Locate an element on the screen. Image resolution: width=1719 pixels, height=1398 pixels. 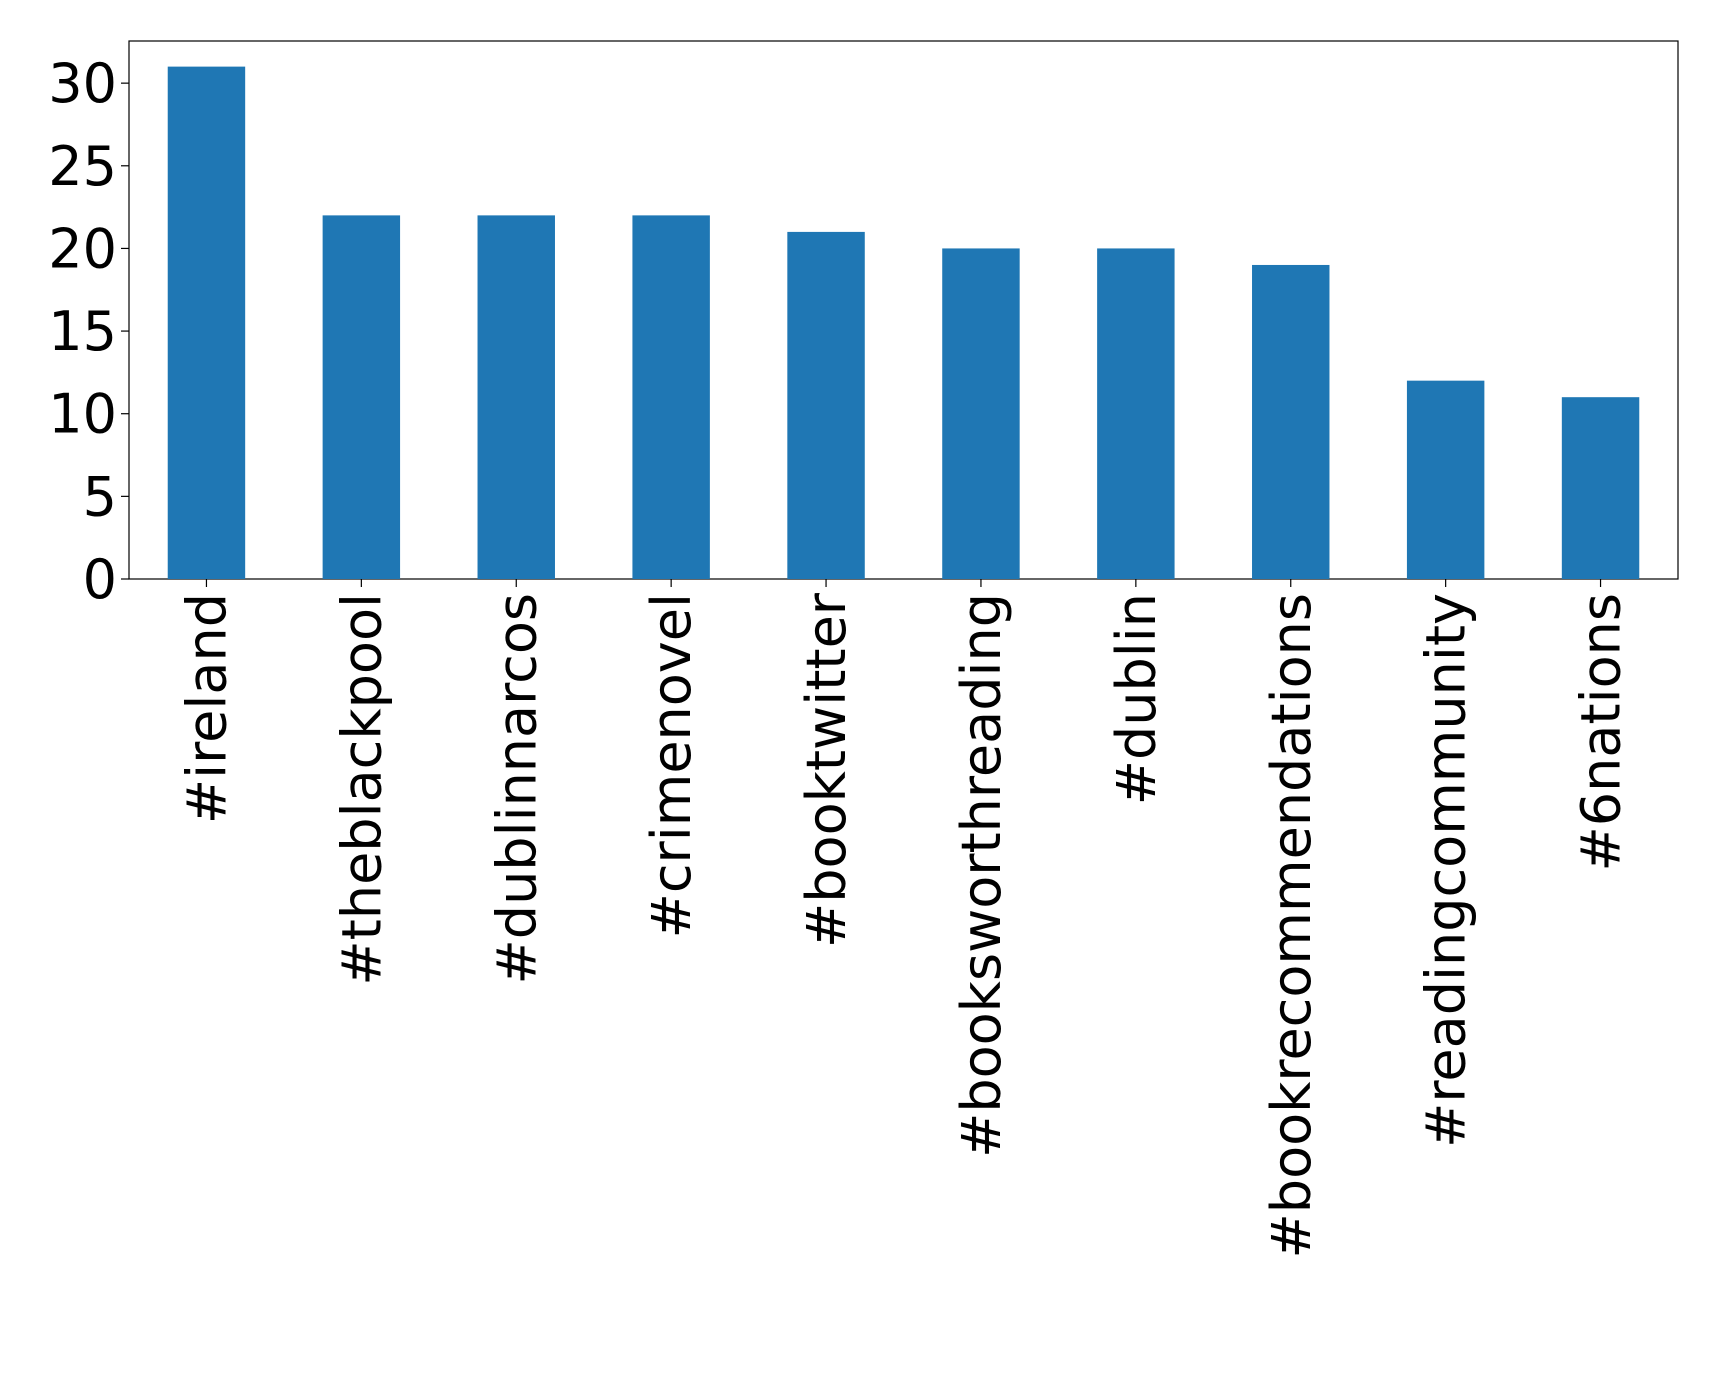
x-tick-label: #crimenovel is located at coordinates (671, 765).